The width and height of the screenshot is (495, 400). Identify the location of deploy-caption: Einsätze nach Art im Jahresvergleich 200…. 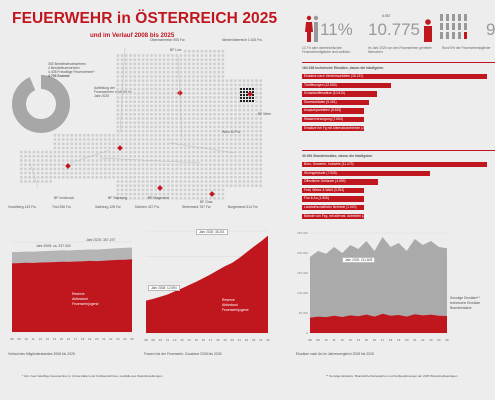
(335, 354).